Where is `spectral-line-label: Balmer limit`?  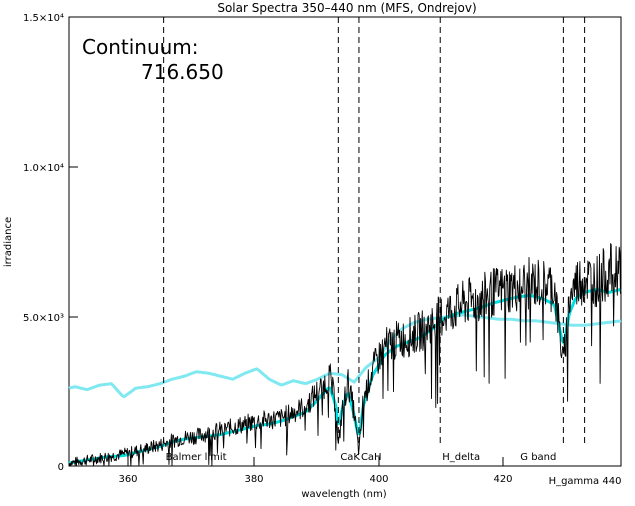
spectral-line-label: Balmer limit is located at coordinates (196, 457).